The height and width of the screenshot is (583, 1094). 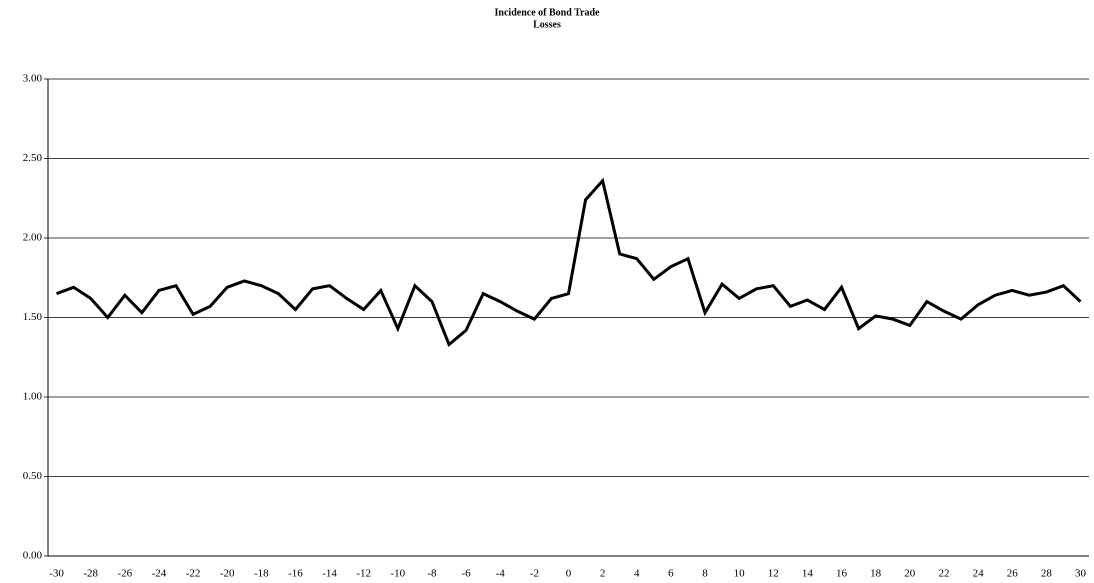 What do you see at coordinates (740, 574) in the screenshot?
I see `x-tick-label: 10` at bounding box center [740, 574].